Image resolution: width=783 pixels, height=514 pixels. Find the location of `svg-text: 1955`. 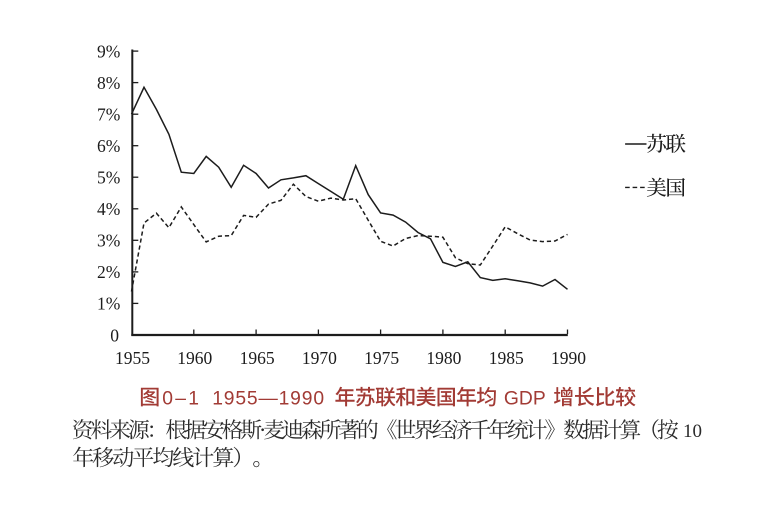

svg-text: 1955 is located at coordinates (132, 358).